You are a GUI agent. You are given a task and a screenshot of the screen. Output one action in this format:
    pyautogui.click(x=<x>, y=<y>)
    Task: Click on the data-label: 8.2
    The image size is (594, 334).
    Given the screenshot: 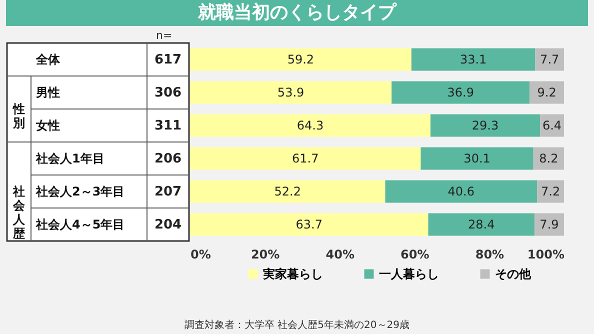 What is the action you would take?
    pyautogui.click(x=548, y=159)
    